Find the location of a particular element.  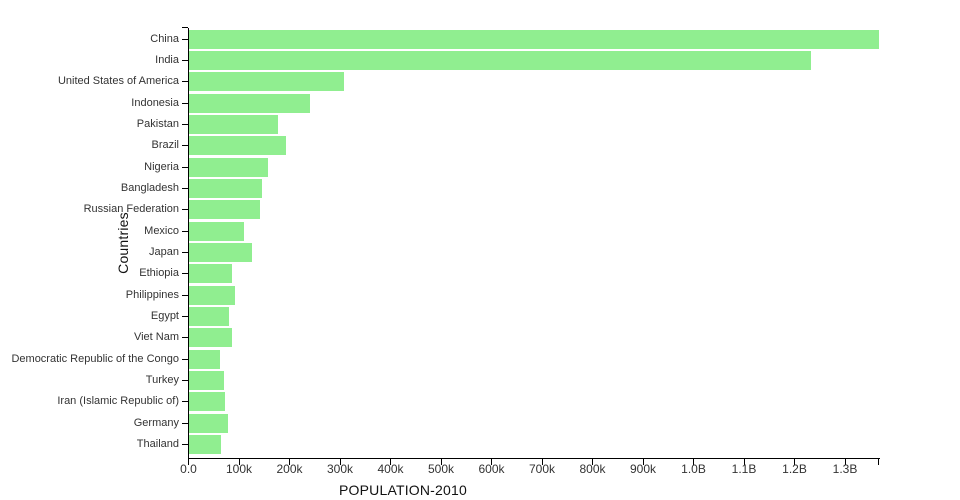

bar-ethiopia is located at coordinates (210, 274).